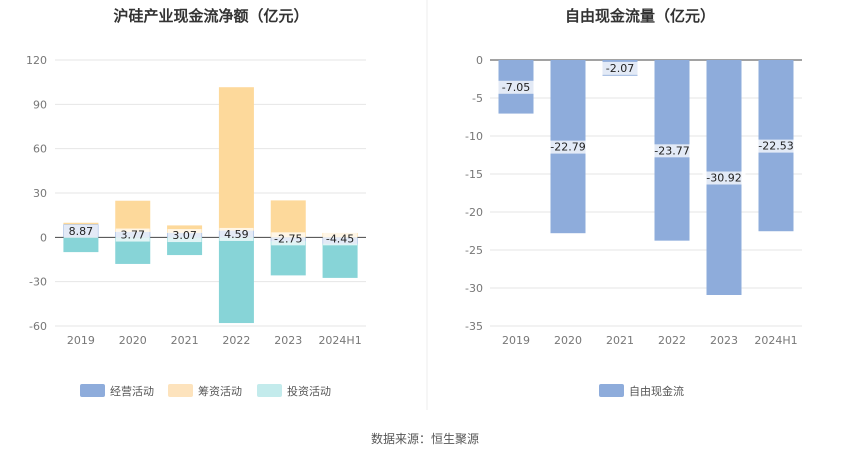 Image resolution: width=850 pixels, height=459 pixels. What do you see at coordinates (210, 16) in the screenshot?
I see `chart-title: 沪硅产业现金流净额（亿元）` at bounding box center [210, 16].